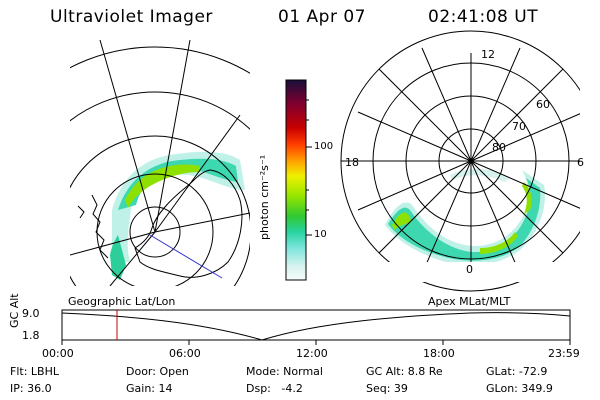  I want to click on altitude-strip, so click(316, 327).